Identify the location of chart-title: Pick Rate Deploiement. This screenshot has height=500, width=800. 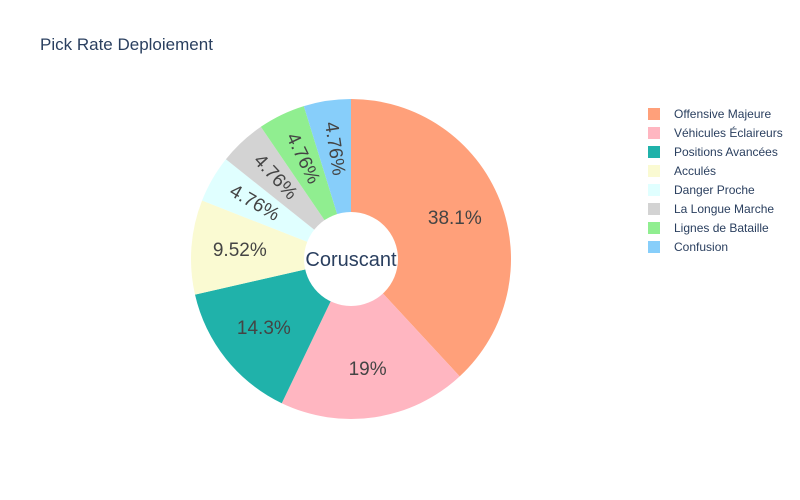
(126, 44).